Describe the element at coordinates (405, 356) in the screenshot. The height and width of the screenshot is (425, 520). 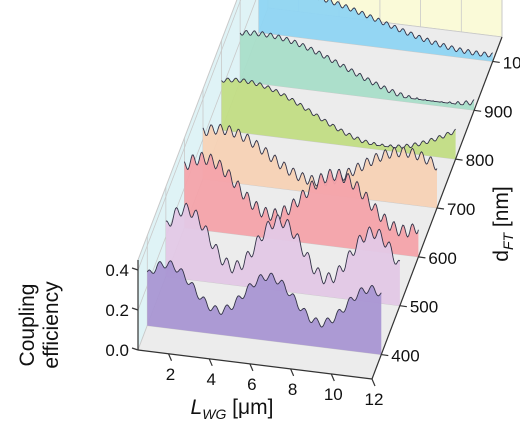
I see `depth-tick-label: 400` at that location.